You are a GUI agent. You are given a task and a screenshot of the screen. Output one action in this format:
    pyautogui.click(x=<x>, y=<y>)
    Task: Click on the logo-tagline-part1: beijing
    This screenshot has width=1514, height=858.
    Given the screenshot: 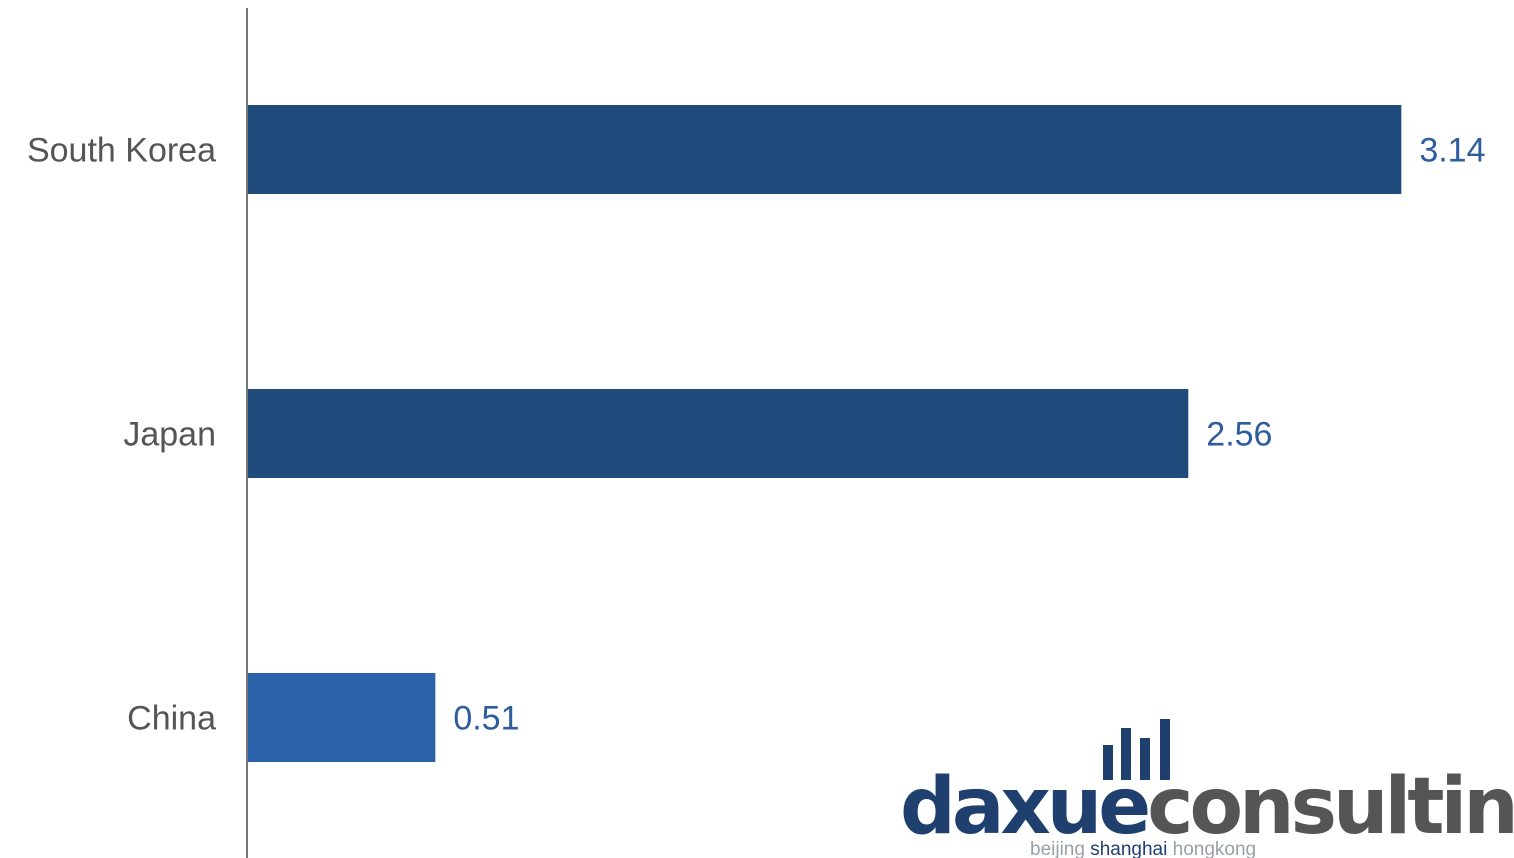 What is the action you would take?
    pyautogui.click(x=1057, y=848)
    